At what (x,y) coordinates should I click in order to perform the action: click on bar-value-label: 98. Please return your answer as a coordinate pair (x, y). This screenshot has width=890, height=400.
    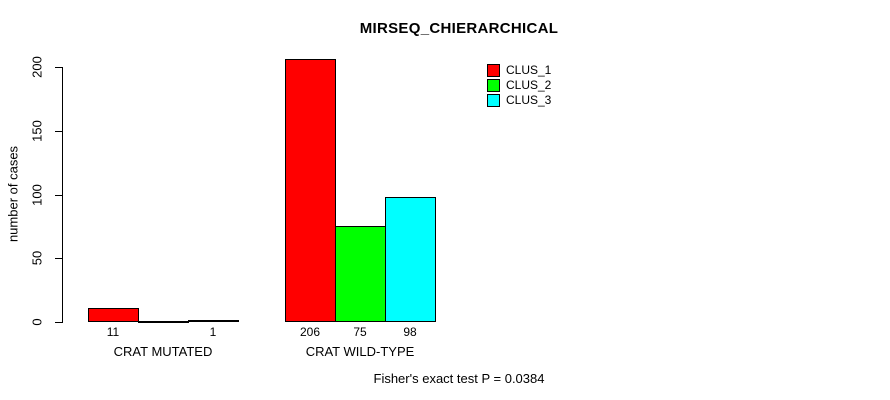
    Looking at the image, I should click on (410, 332).